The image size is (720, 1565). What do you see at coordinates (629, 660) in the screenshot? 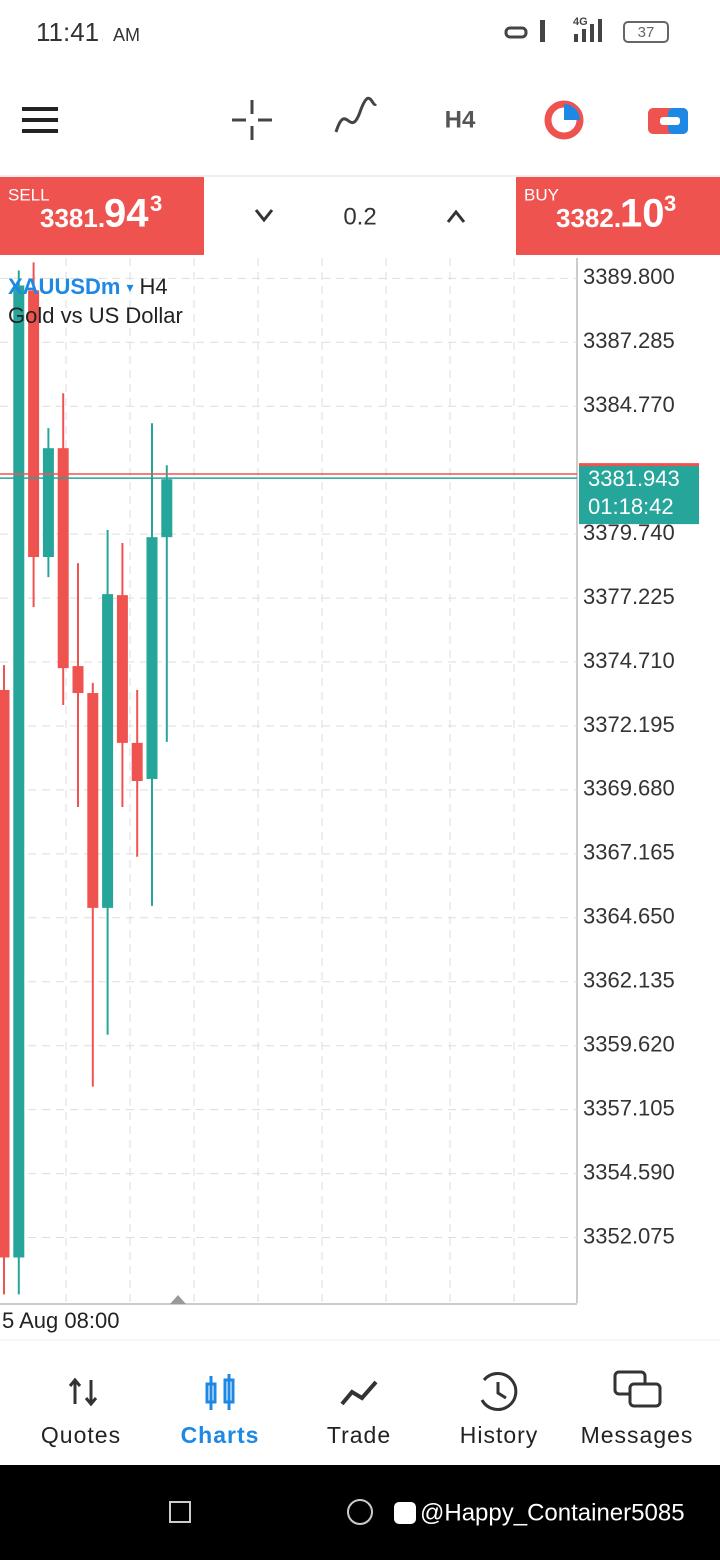
I see `y-tick-label: 3374.710` at bounding box center [629, 660].